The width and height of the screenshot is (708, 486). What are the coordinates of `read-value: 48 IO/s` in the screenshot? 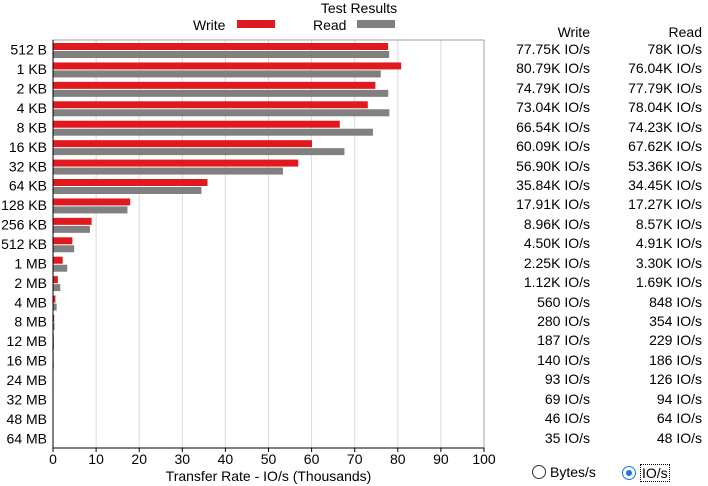 It's located at (679, 437).